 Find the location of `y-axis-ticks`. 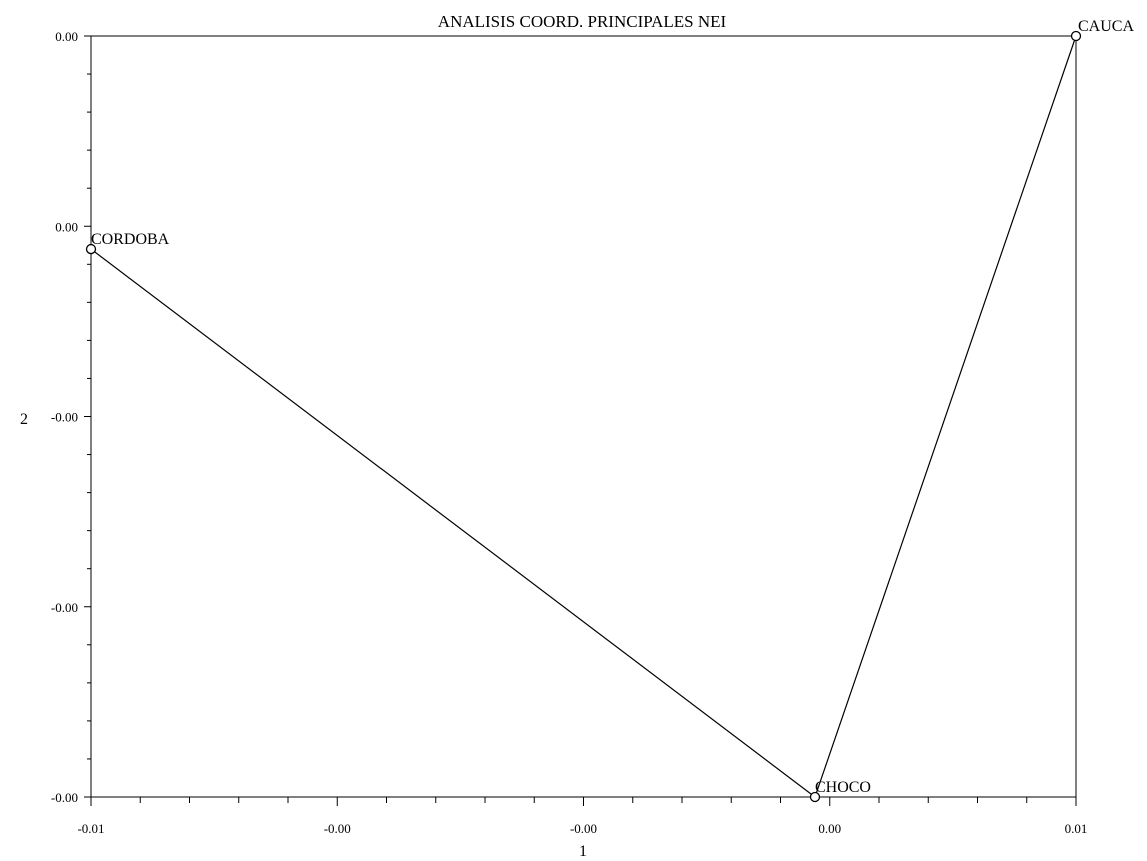

y-axis-ticks is located at coordinates (87, 416).